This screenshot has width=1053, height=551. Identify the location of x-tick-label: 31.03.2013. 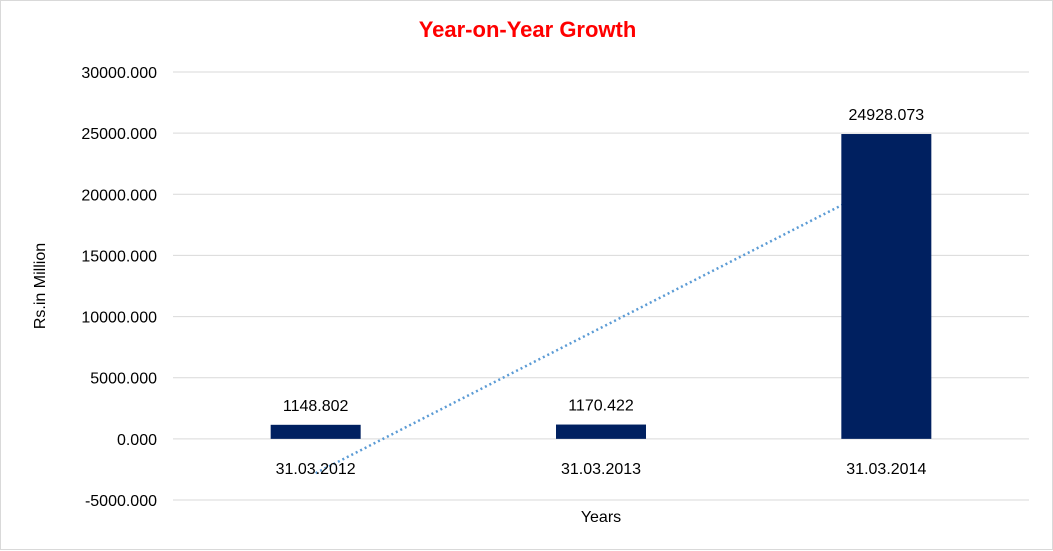
(601, 469).